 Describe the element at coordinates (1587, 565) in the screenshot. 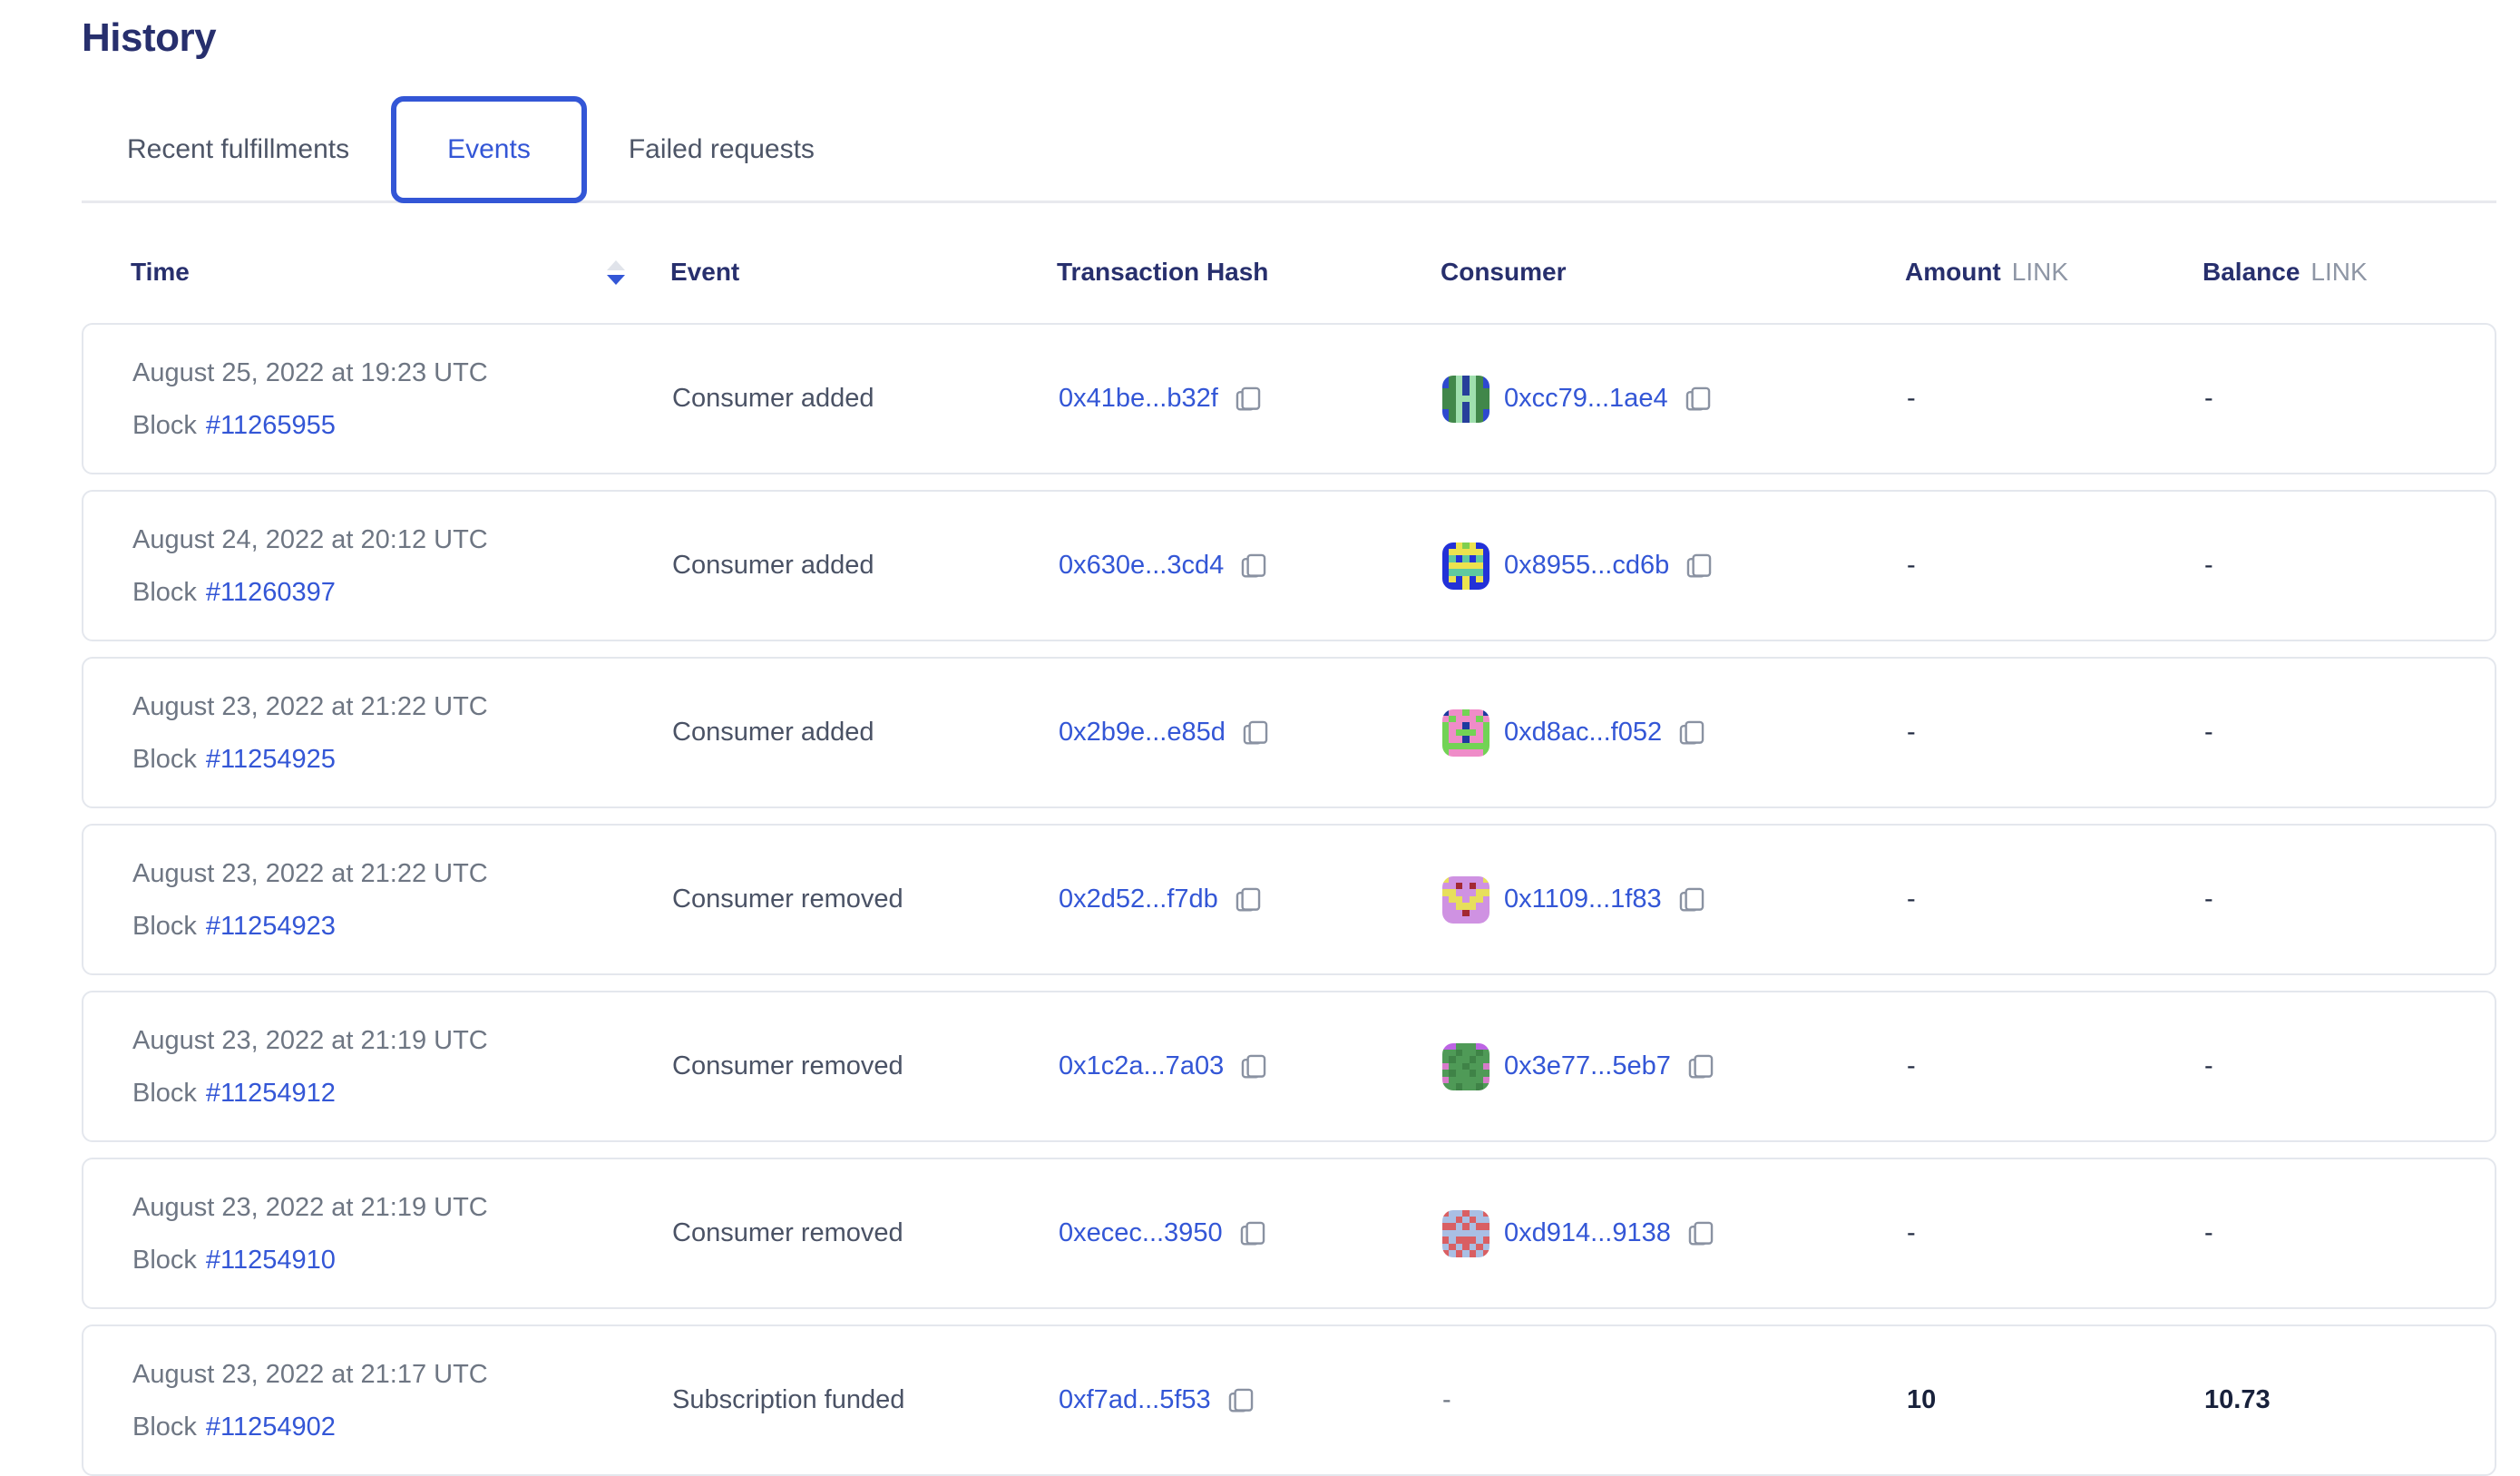

I see `consumer-link: 0x8955...cd6b` at that location.